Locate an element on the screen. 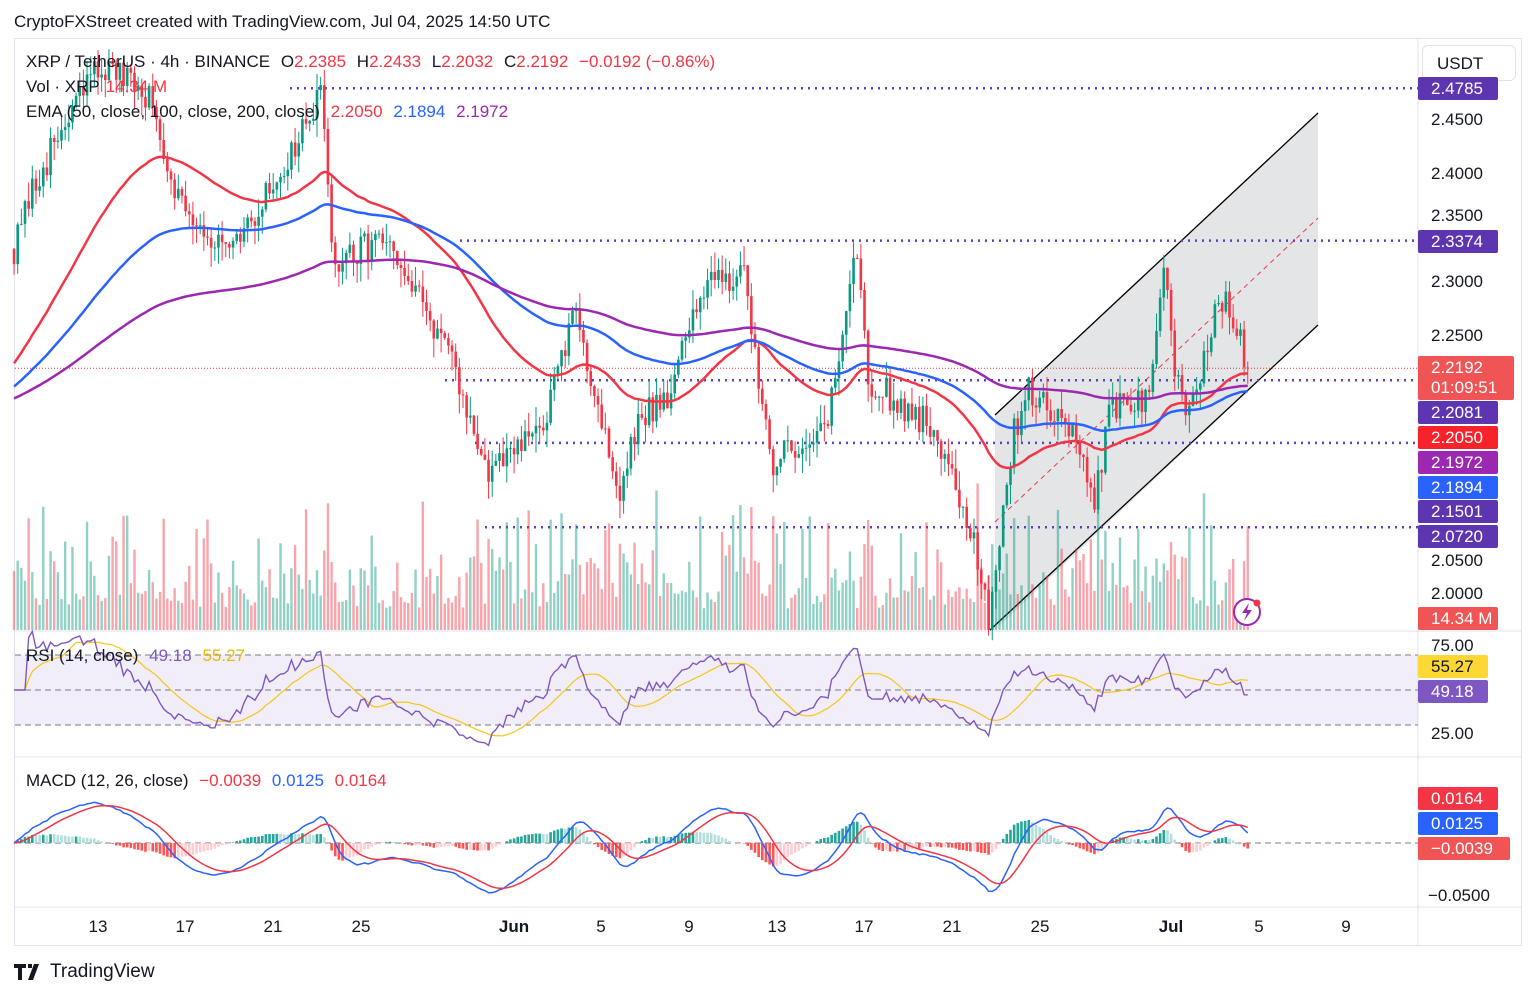 The width and height of the screenshot is (1536, 997). ema200-line is located at coordinates (630, 329).